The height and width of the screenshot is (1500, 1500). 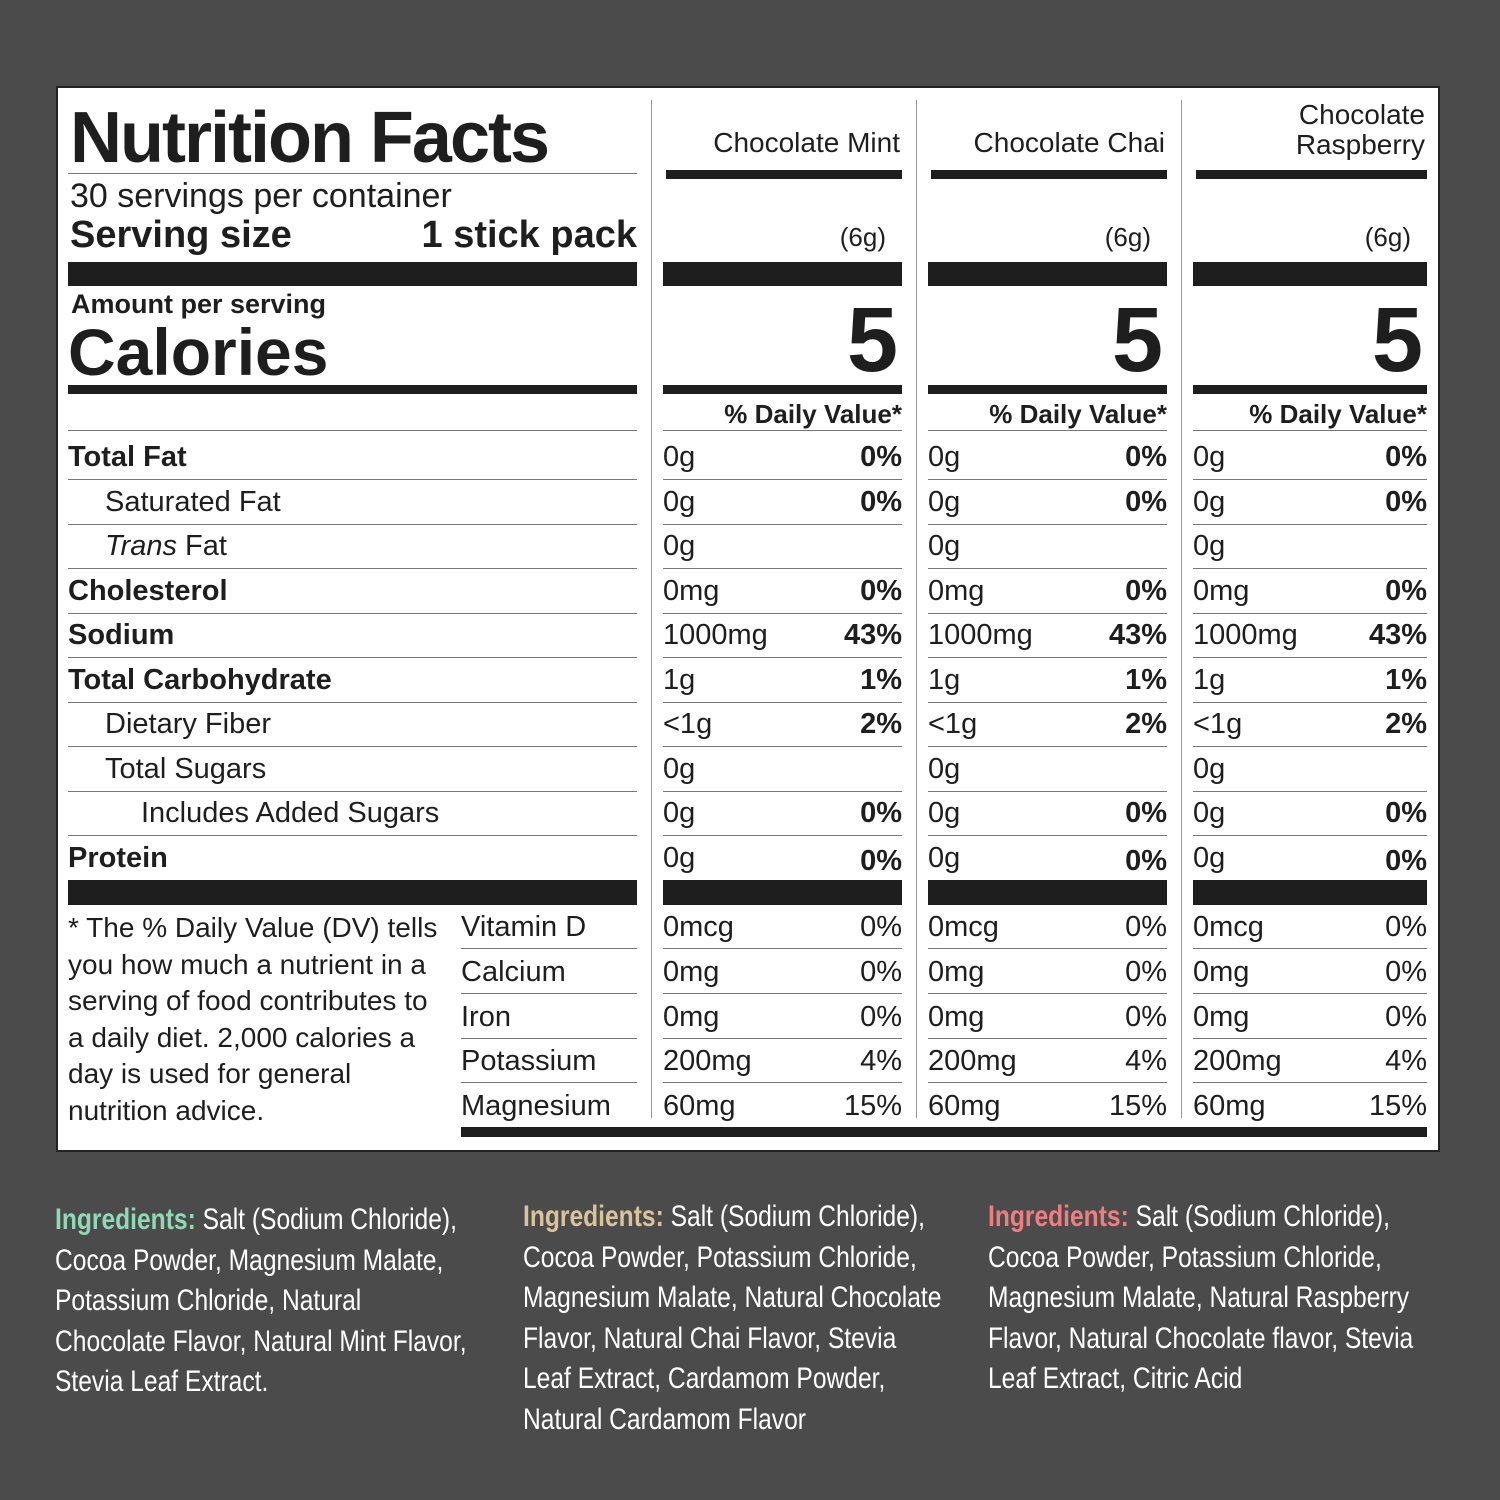 I want to click on amount-per-serving: Amount per serving, so click(x=199, y=304).